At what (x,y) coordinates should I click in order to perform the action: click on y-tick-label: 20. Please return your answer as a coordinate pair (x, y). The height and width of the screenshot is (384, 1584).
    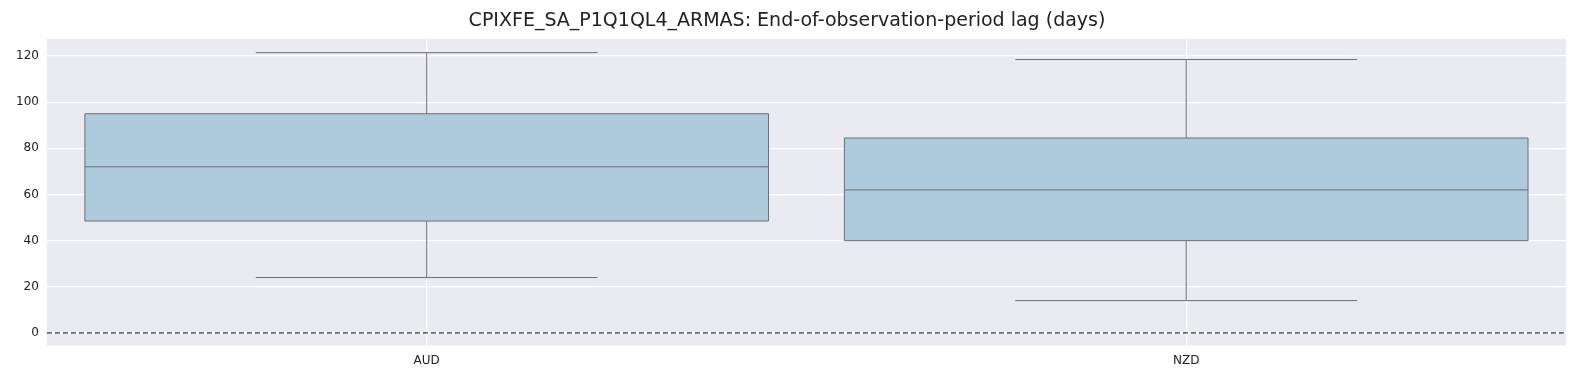
    Looking at the image, I should click on (31, 285).